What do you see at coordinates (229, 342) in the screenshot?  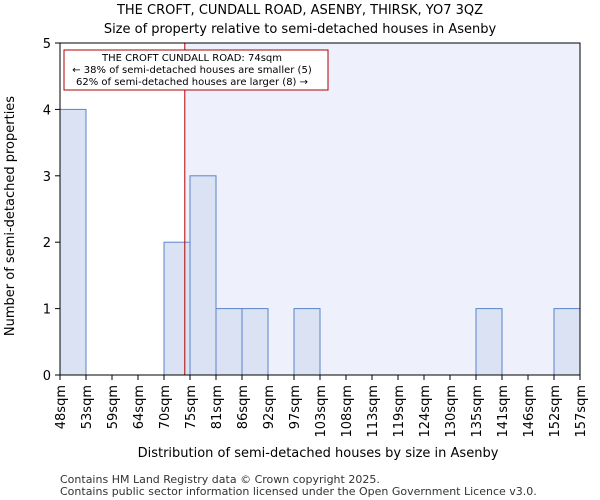 I see `bar-81sqm` at bounding box center [229, 342].